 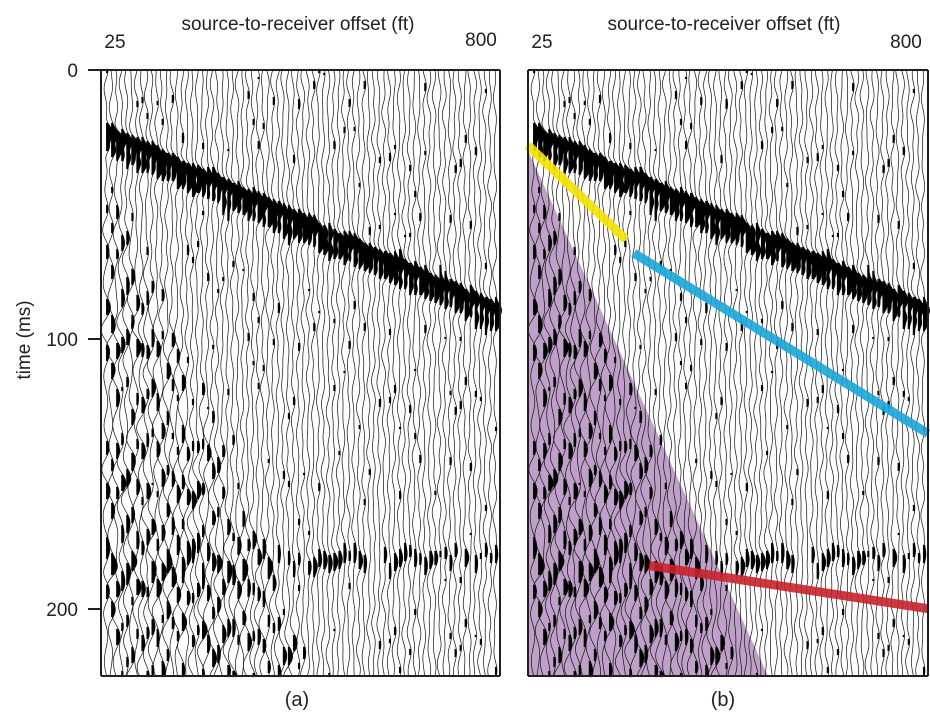 I want to click on panel-a-ytick-label-100: 100, so click(x=62, y=340).